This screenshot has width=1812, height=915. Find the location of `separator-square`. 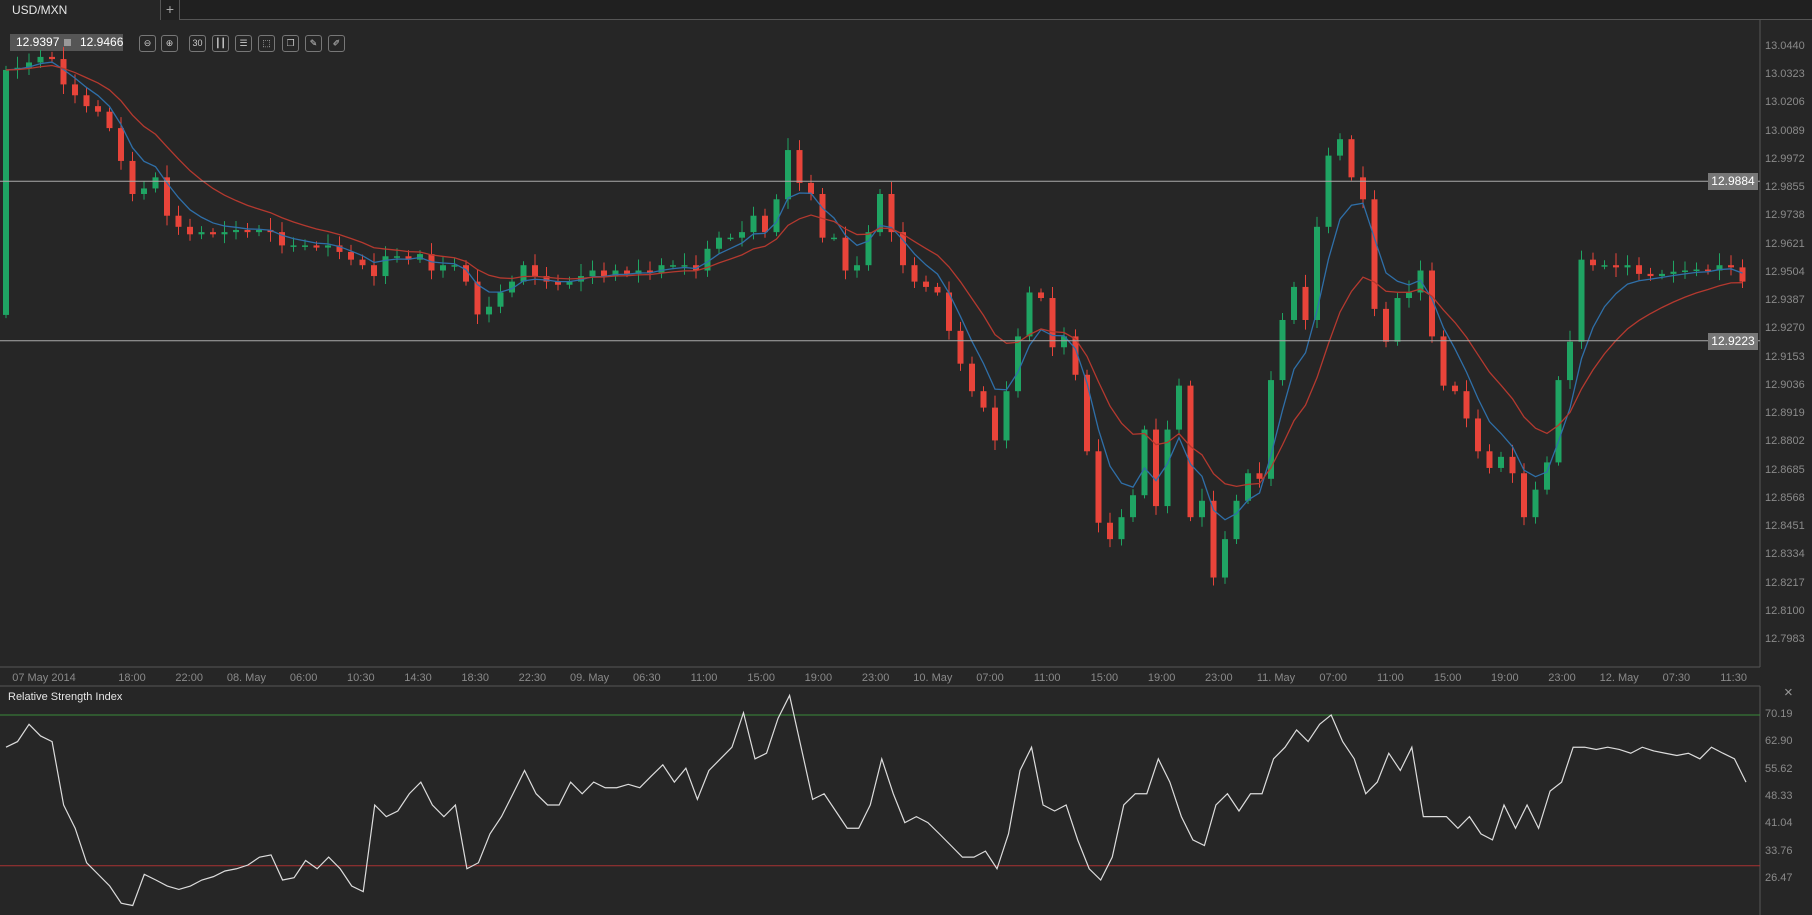

separator-square is located at coordinates (67, 42).